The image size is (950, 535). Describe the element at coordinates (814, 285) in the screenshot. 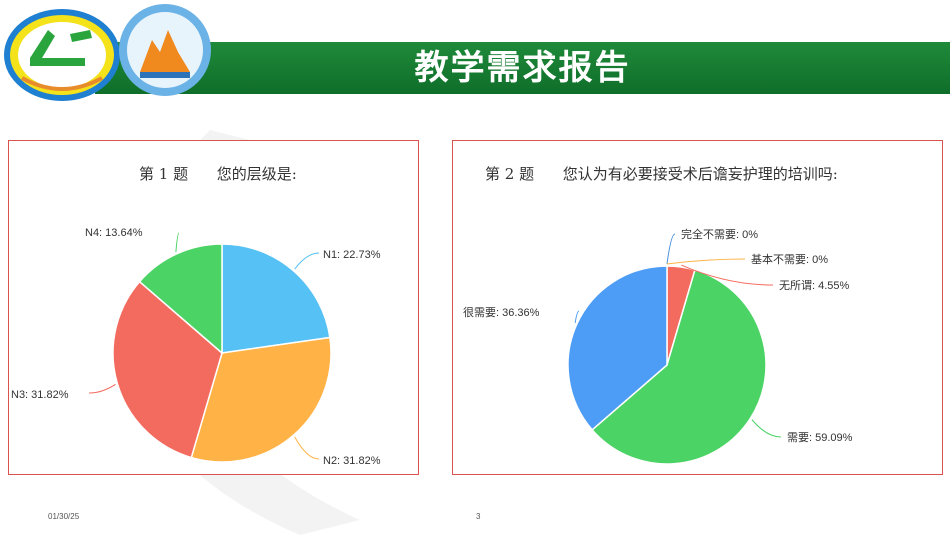

I see `slice-label-wusuowei: 无所谓: 4.55%` at that location.